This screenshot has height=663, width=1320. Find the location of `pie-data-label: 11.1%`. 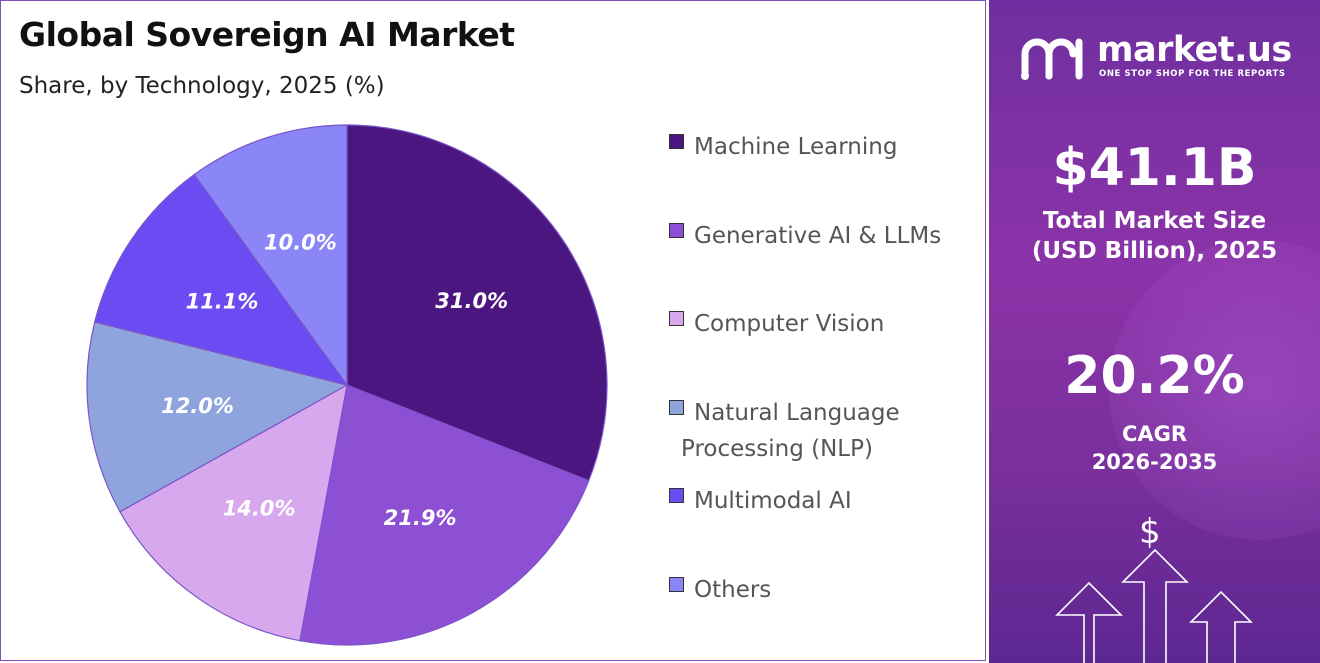

pie-data-label: 11.1% is located at coordinates (222, 302).